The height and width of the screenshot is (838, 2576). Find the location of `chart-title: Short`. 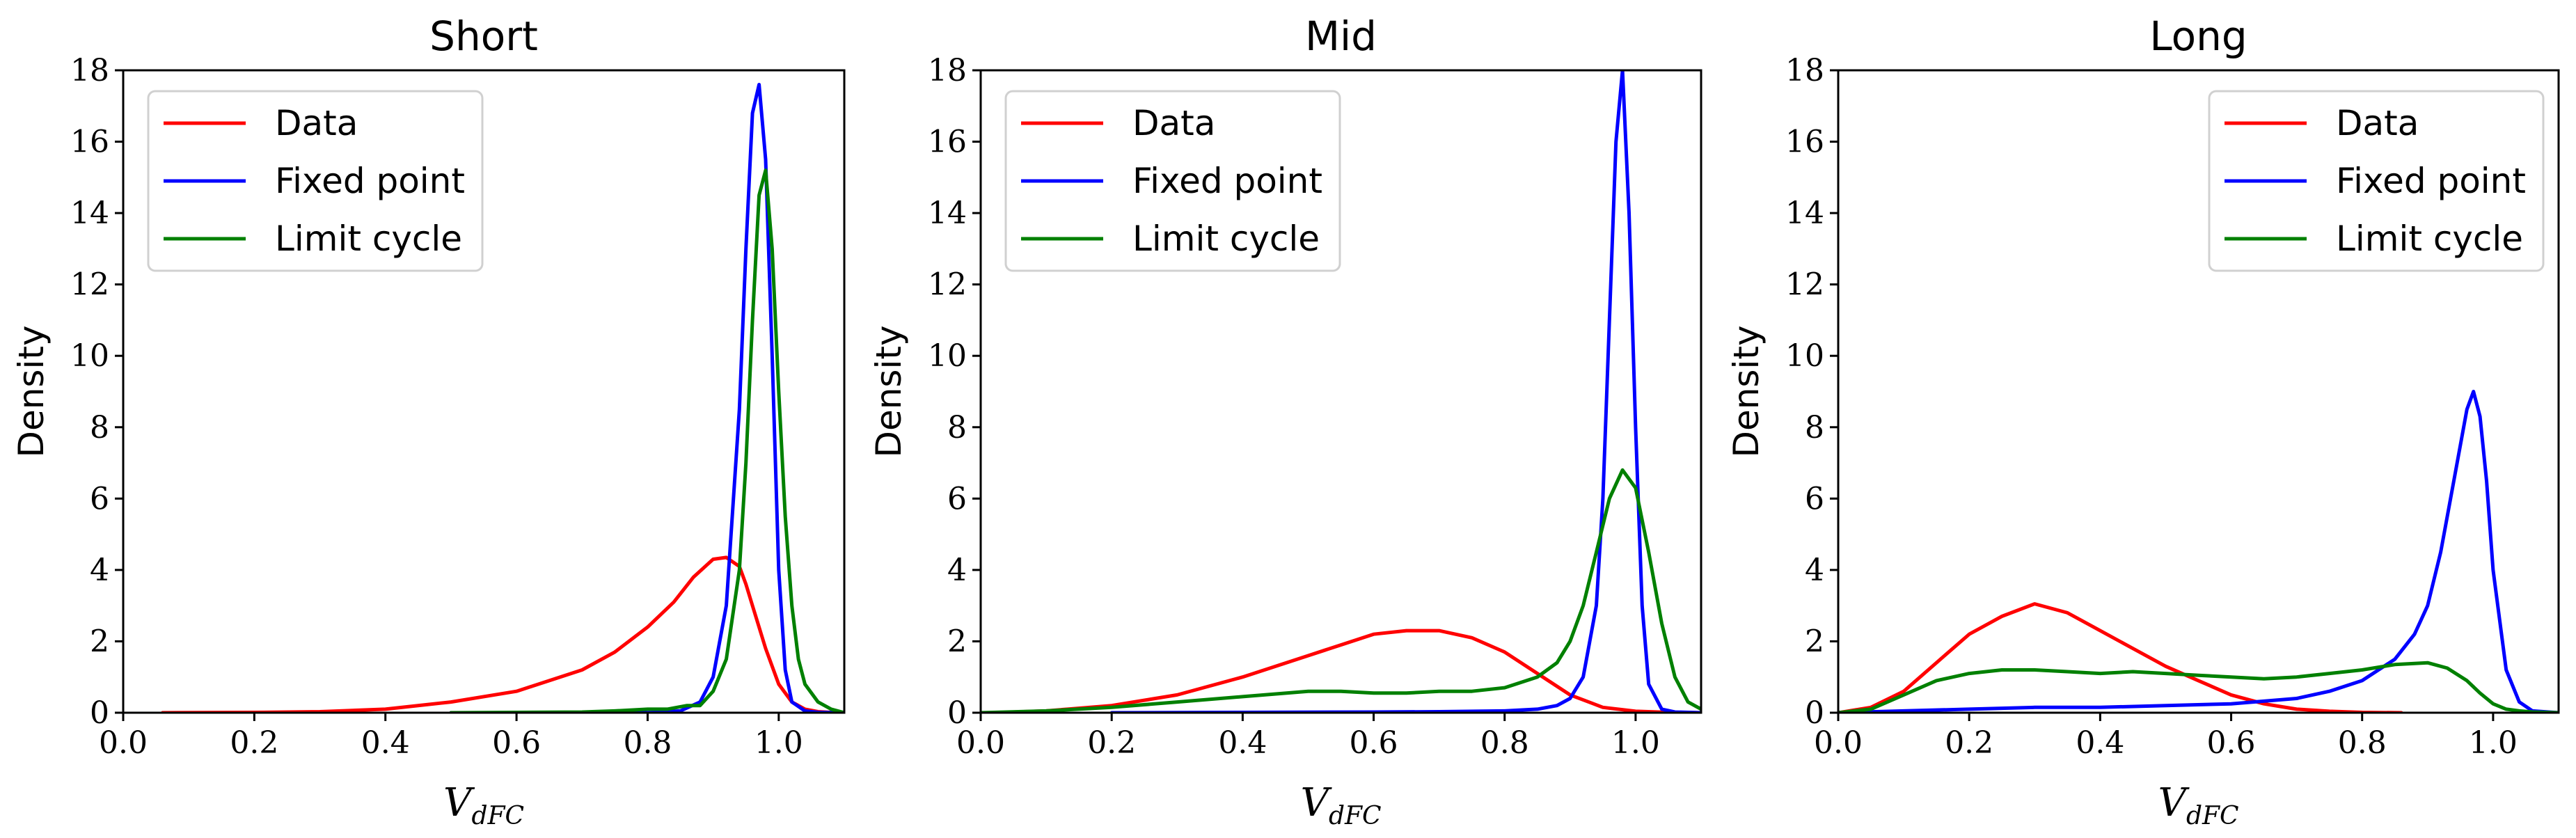

chart-title: Short is located at coordinates (483, 36).